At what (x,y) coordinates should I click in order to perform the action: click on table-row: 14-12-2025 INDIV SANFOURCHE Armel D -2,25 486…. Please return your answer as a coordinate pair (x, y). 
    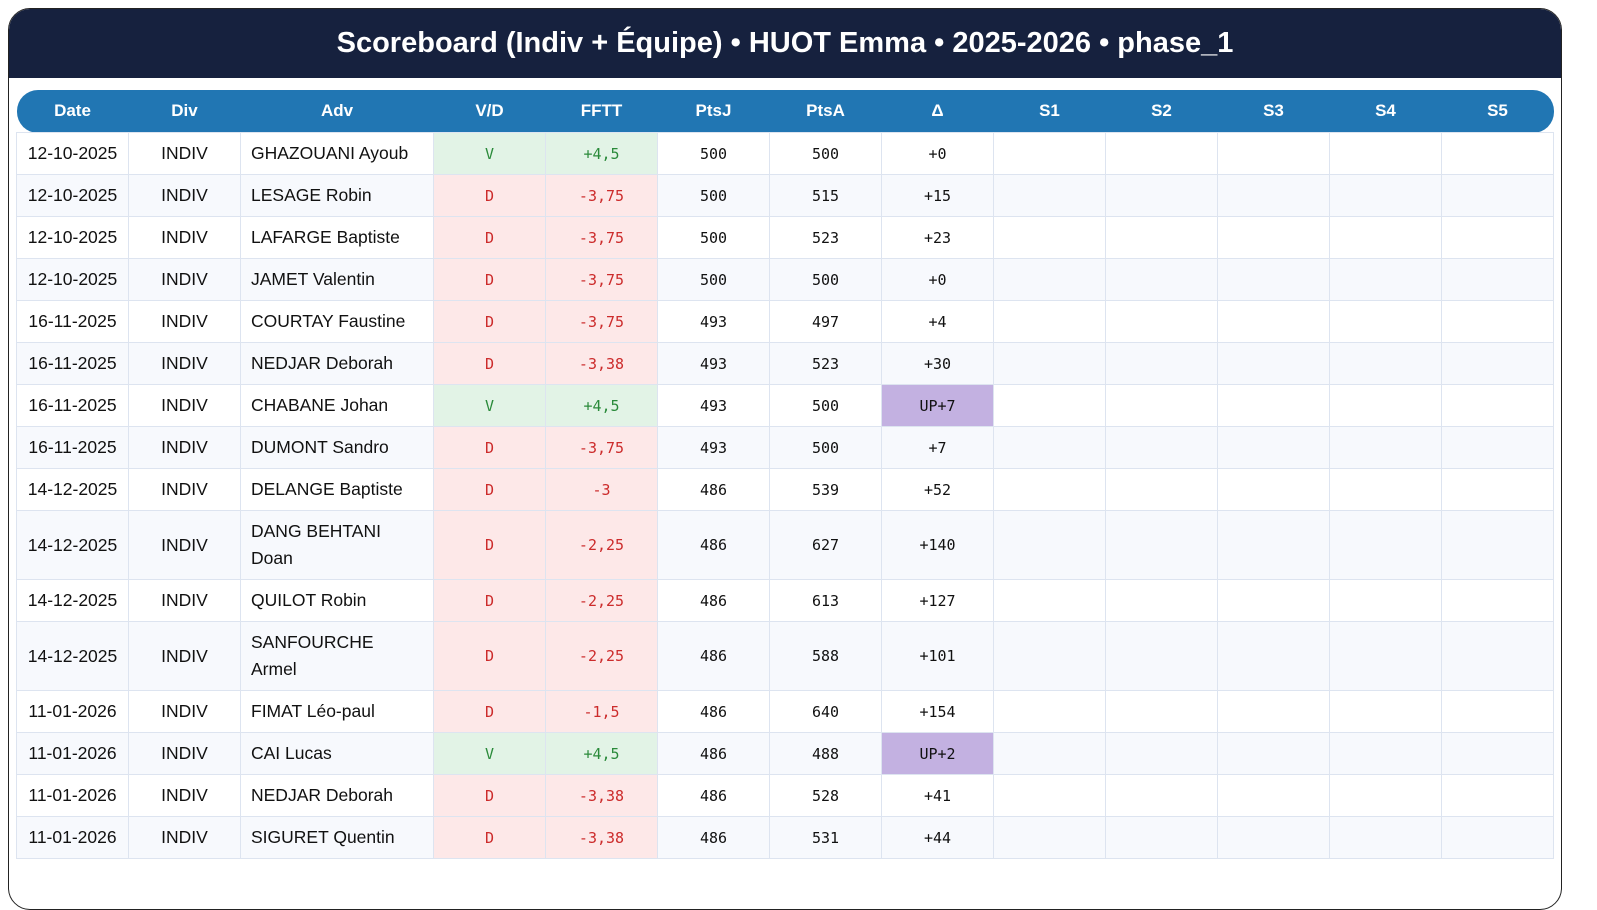
    Looking at the image, I should click on (785, 656).